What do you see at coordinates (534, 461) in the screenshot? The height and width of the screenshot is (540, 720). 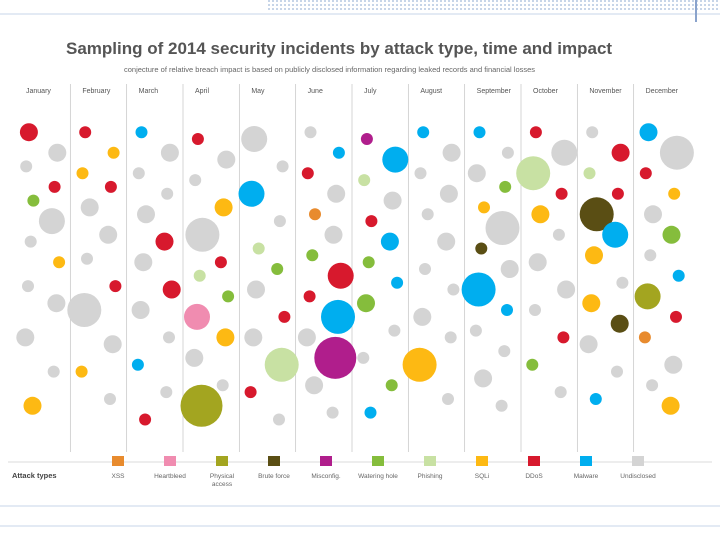 I see `legend-swatch-ddos` at bounding box center [534, 461].